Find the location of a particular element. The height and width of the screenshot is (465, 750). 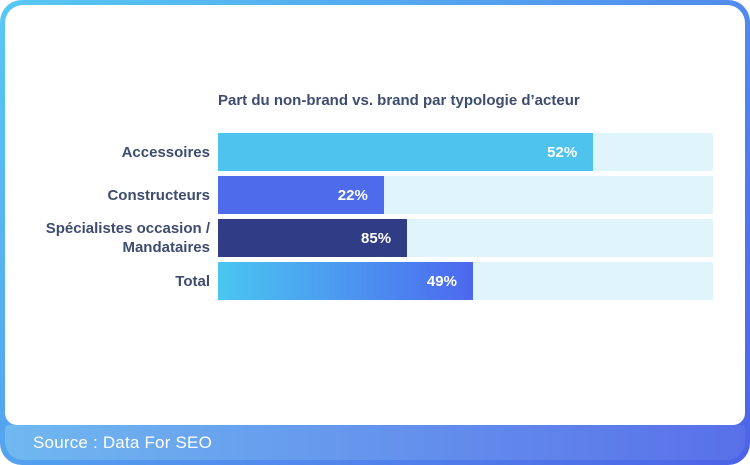

bar-track: 49% is located at coordinates (465, 281).